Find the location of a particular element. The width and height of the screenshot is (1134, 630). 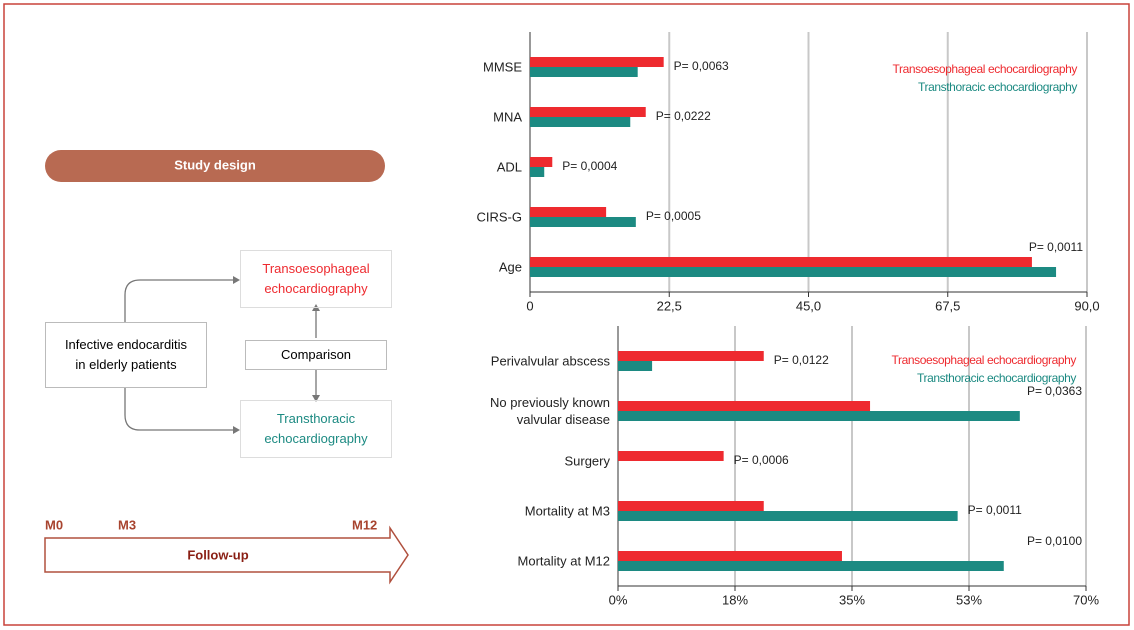

milestone: M3 is located at coordinates (127, 524).